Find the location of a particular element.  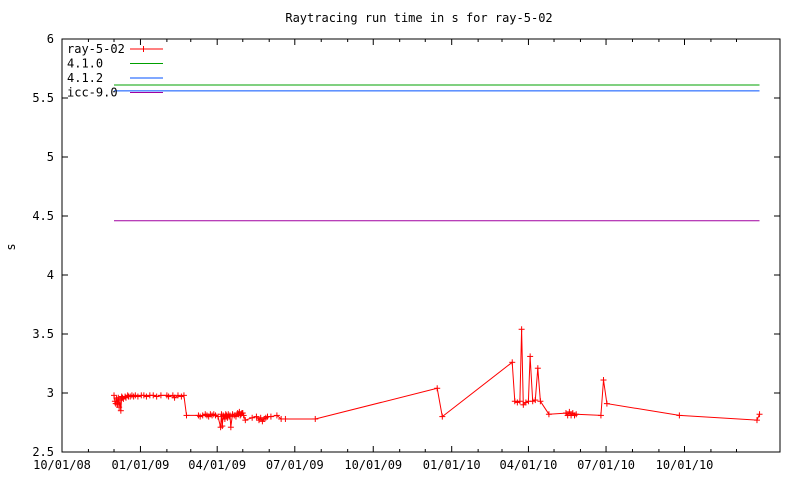

y-tick-label: 5 is located at coordinates (50, 157).